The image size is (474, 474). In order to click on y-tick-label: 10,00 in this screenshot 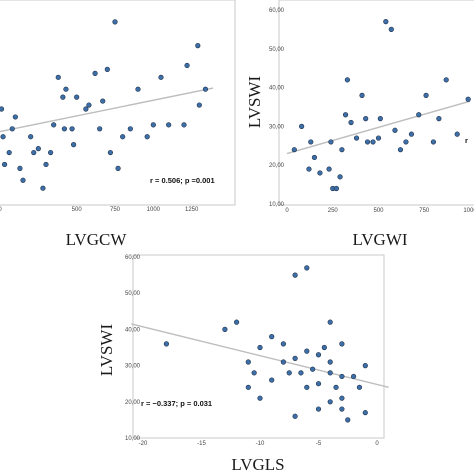, I will do `click(277, 205)`.